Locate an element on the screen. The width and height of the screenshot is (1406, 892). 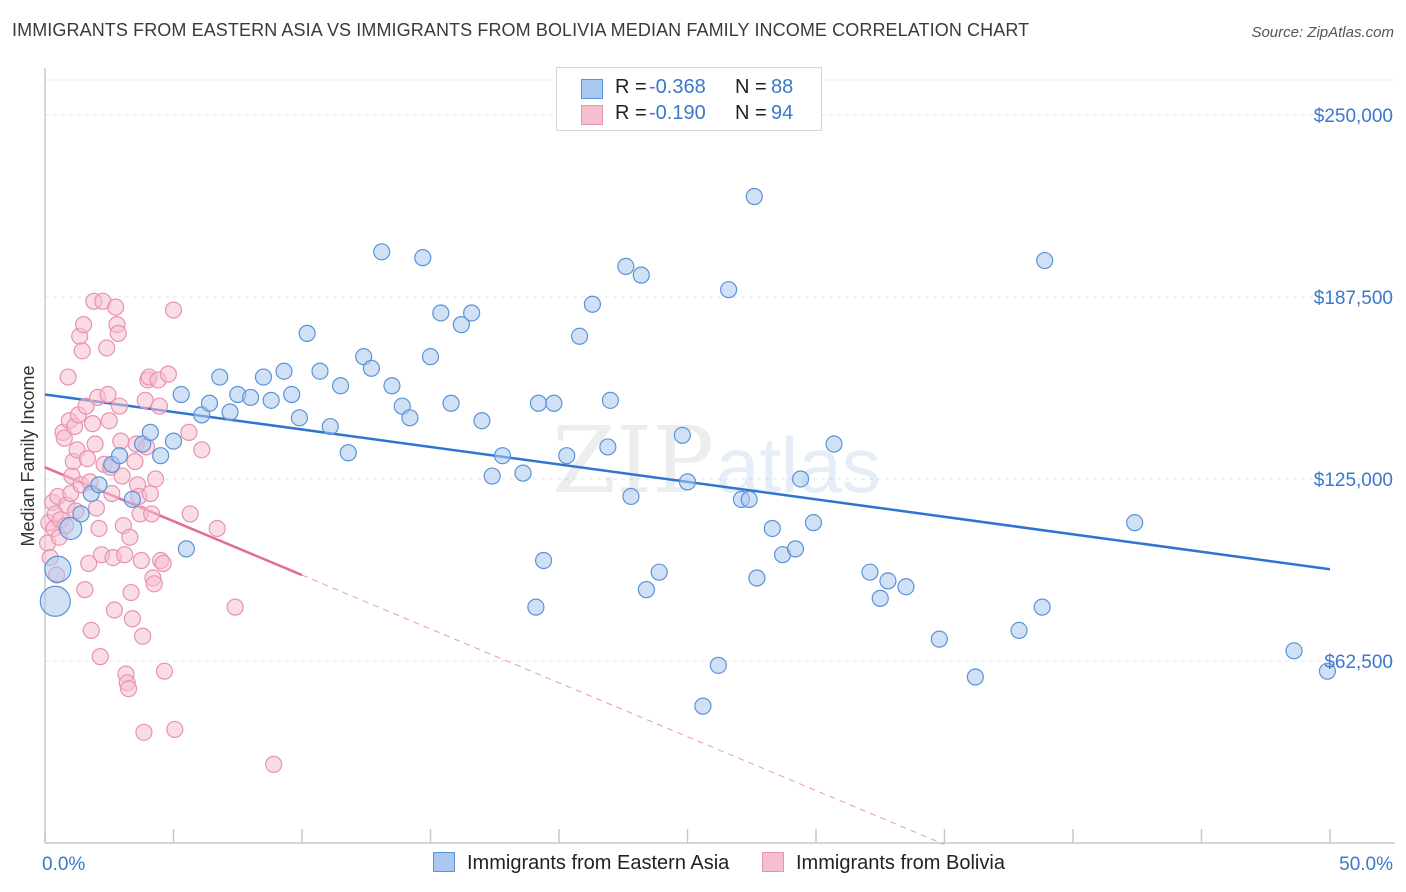
bottom-legend-bolivia: Immigrants from Bolivia is located at coordinates (883, 863).